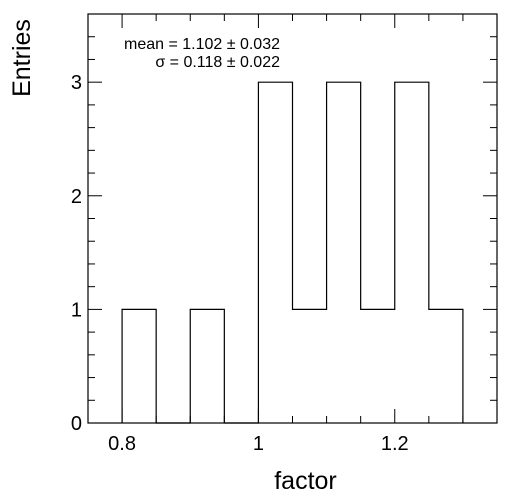 The height and width of the screenshot is (497, 518). Describe the element at coordinates (395, 444) in the screenshot. I see `x-tick-label: 1.2` at that location.